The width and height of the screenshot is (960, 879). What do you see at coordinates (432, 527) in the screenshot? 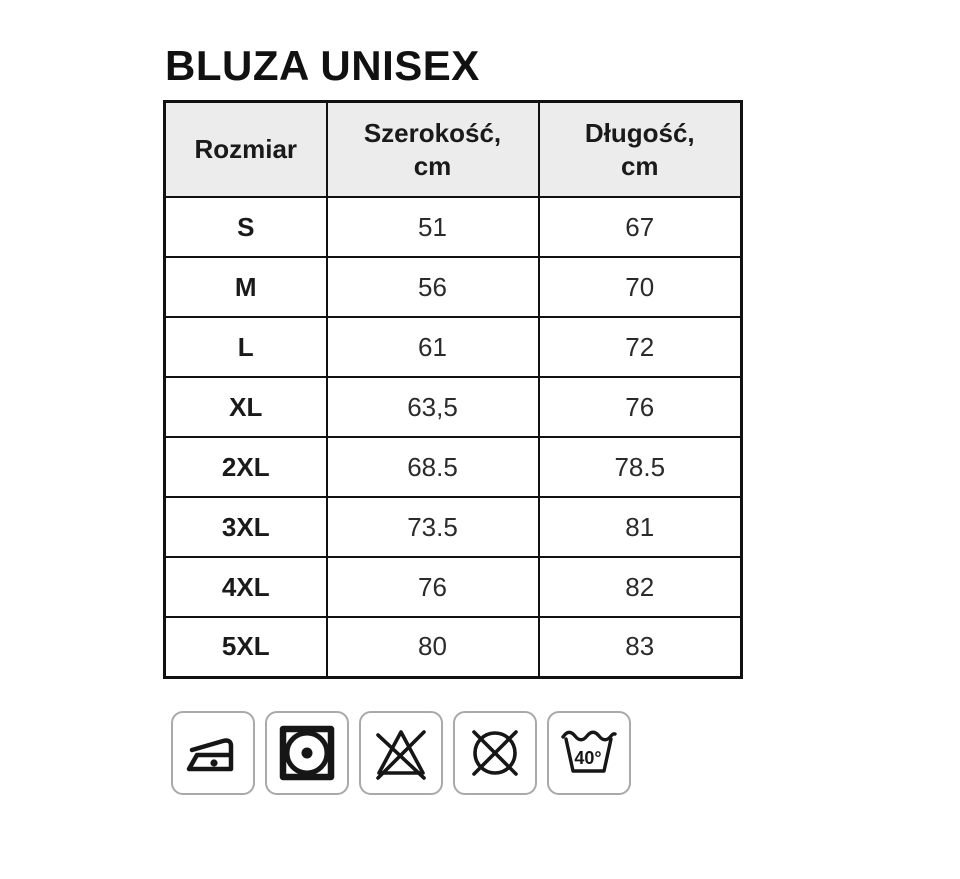
I see `width-value: 73.5` at bounding box center [432, 527].